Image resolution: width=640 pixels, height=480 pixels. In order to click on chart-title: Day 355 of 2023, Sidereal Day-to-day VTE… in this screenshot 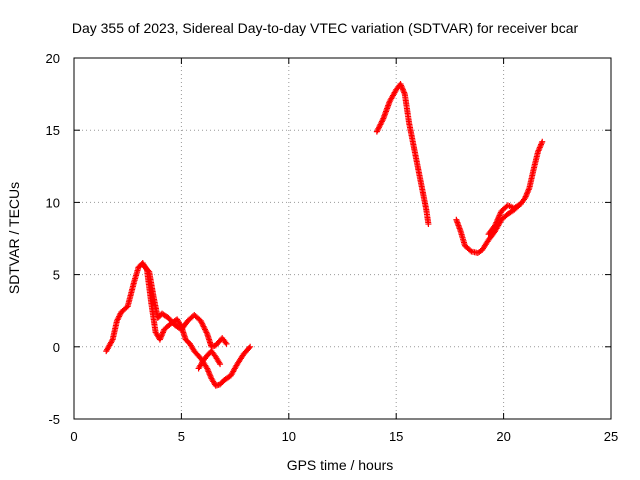, I will do `click(325, 28)`.